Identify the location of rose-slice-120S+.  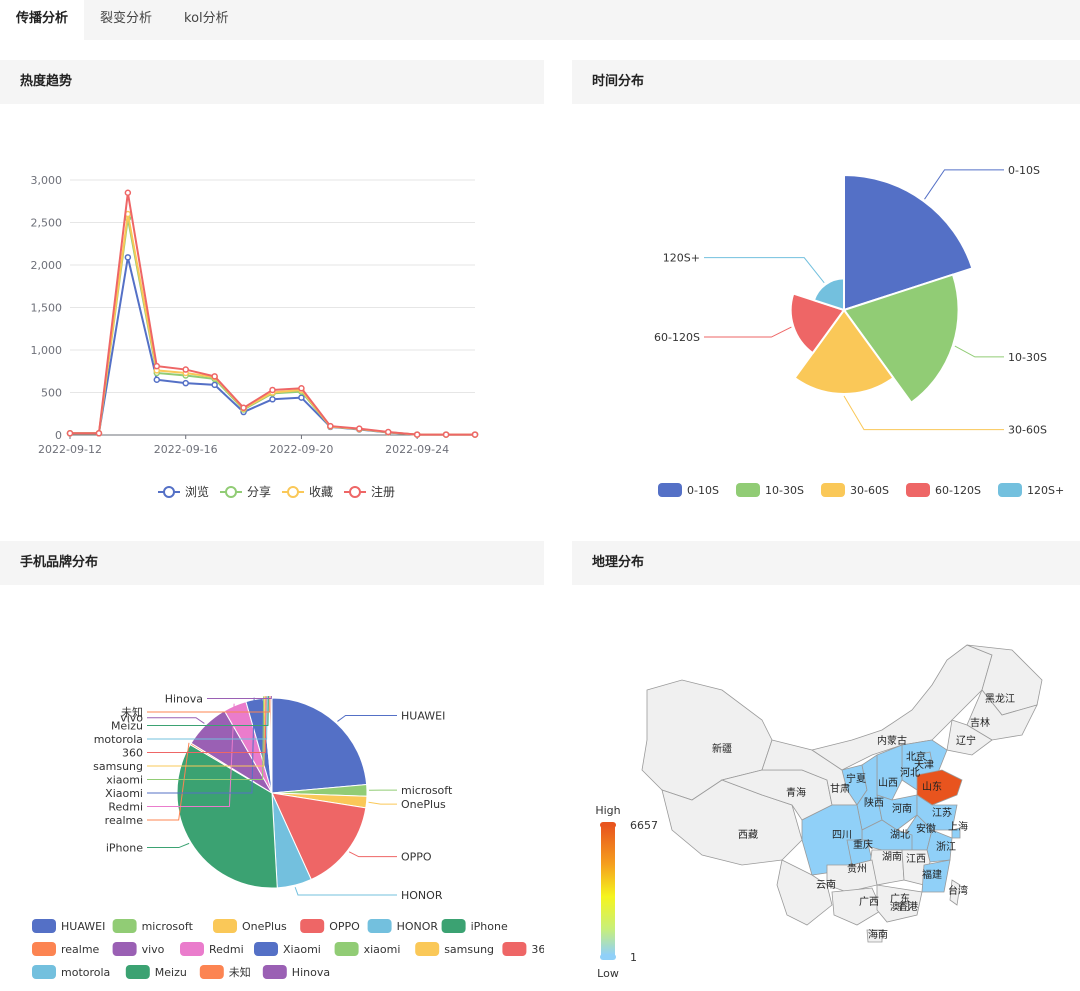
(828, 294).